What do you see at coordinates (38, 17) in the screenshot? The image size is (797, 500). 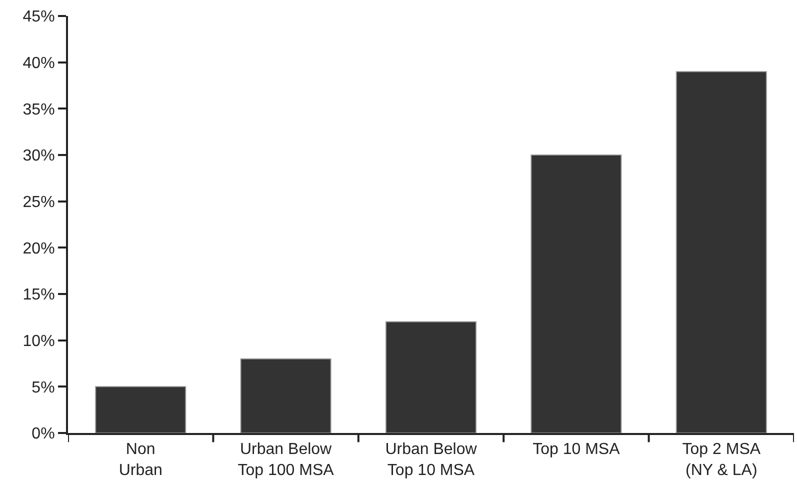 I see `y-tick-label: 45%` at bounding box center [38, 17].